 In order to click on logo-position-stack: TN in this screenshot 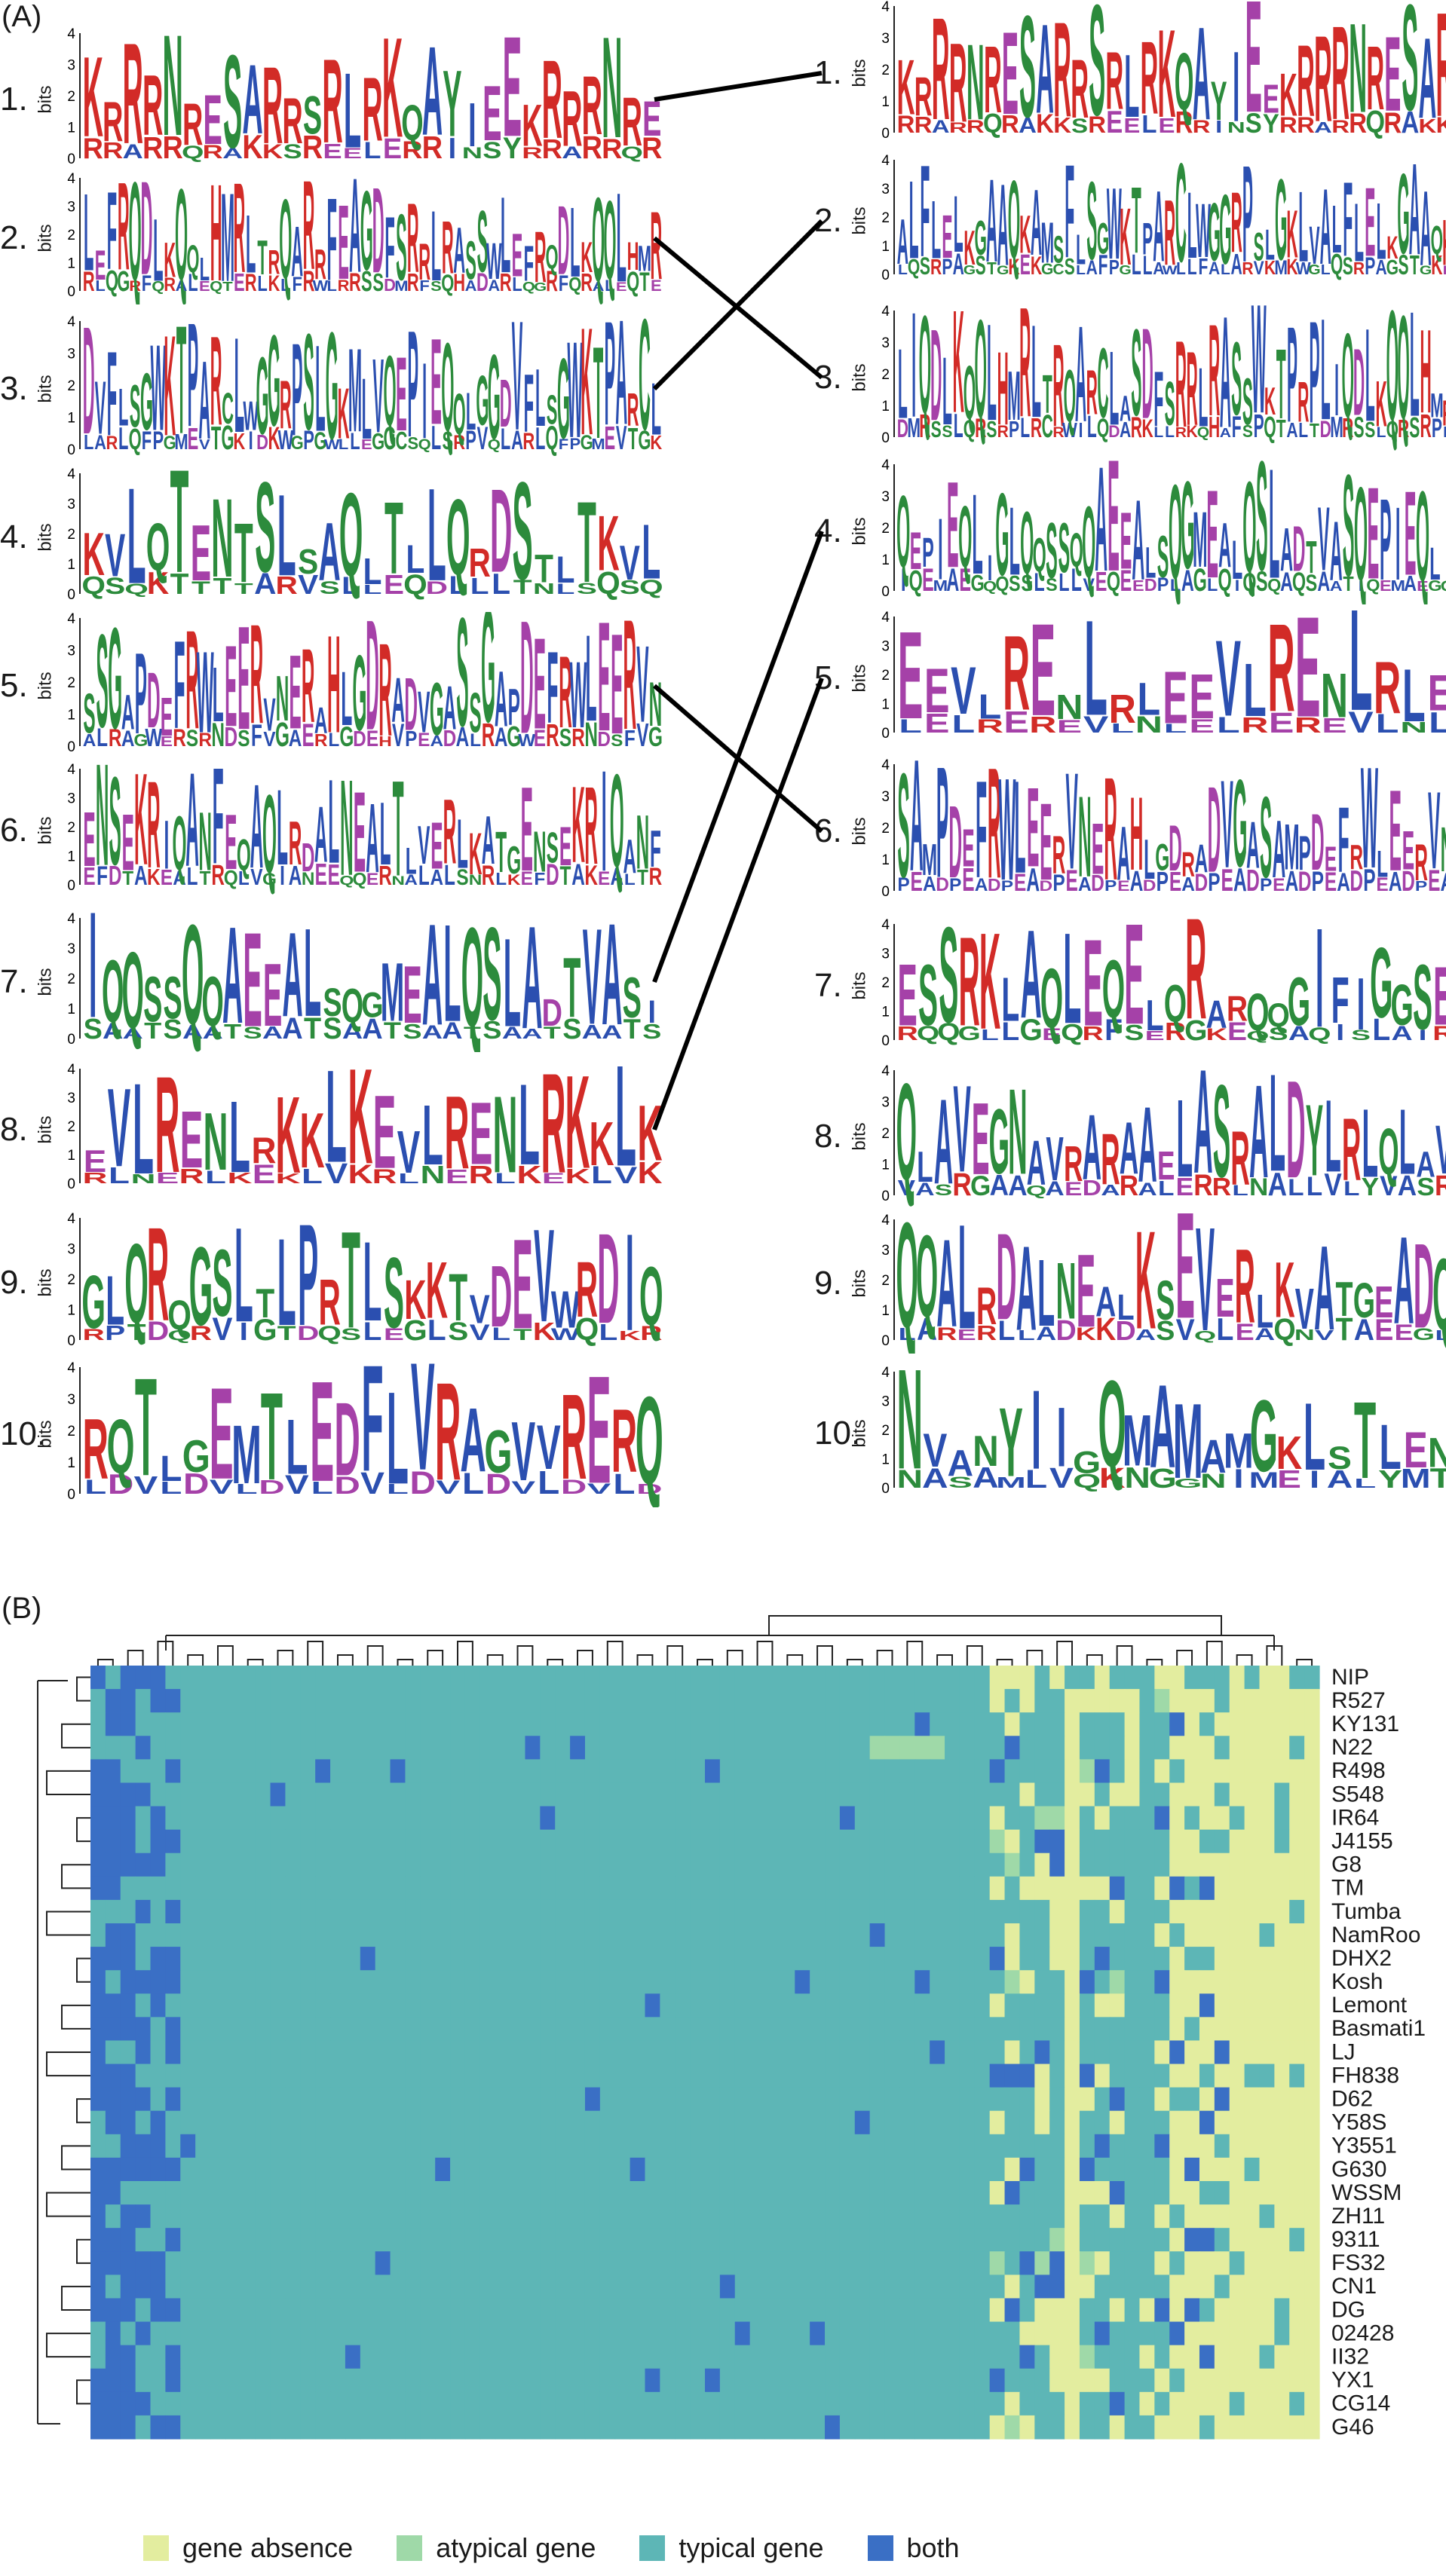, I will do `click(205, 842)`.